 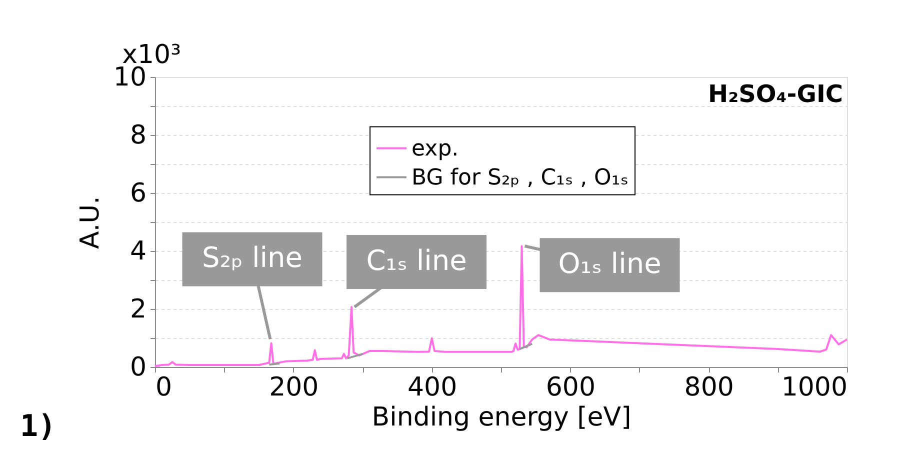 What do you see at coordinates (432, 387) in the screenshot?
I see `x-tick-label: 400` at bounding box center [432, 387].